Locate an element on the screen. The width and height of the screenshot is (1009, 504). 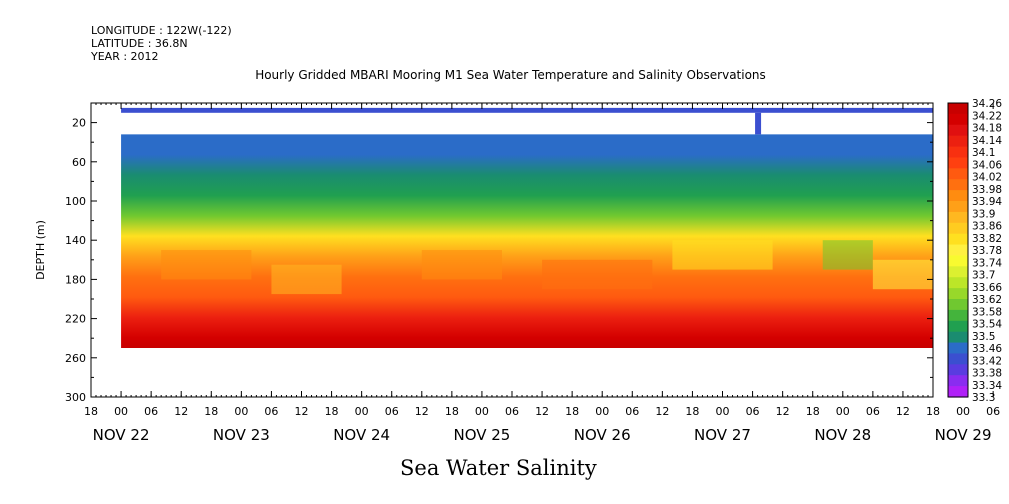
colorbar-label: 33.82 is located at coordinates (987, 239).